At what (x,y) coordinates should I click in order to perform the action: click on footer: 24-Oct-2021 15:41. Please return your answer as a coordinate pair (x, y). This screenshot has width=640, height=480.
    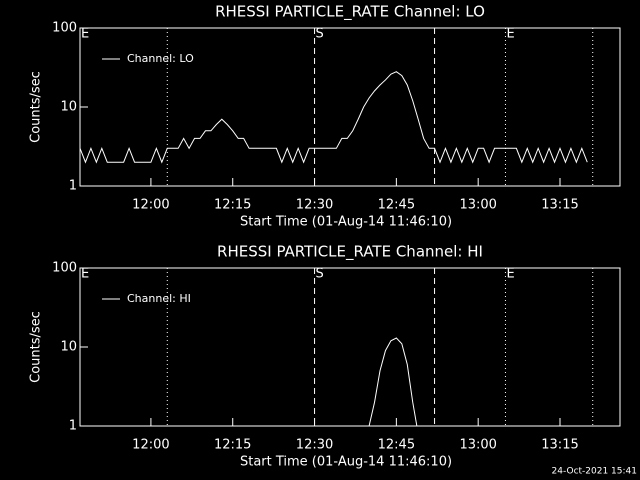
    Looking at the image, I should click on (594, 472).